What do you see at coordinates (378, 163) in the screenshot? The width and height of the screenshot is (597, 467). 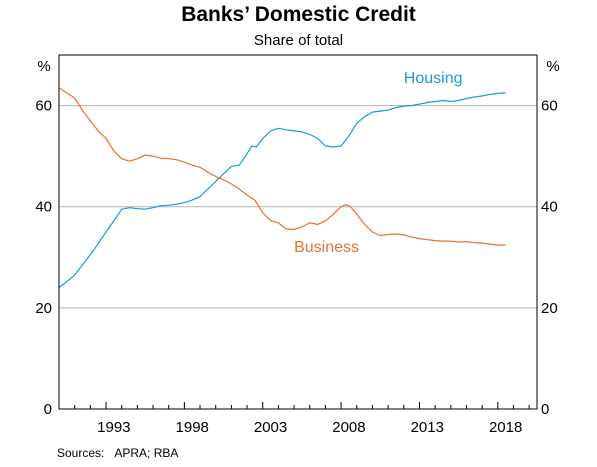 I see `series-labels: Housing Business` at bounding box center [378, 163].